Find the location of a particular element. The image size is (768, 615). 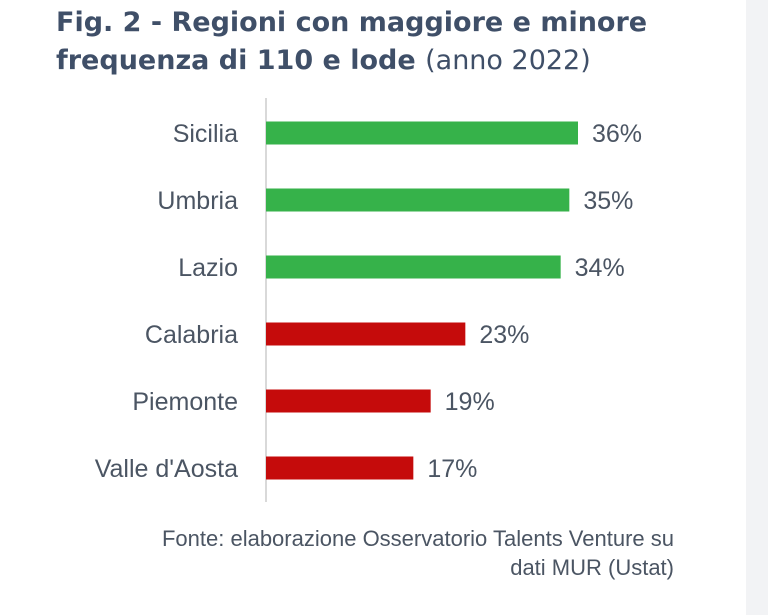

data-label: 36% is located at coordinates (617, 134).